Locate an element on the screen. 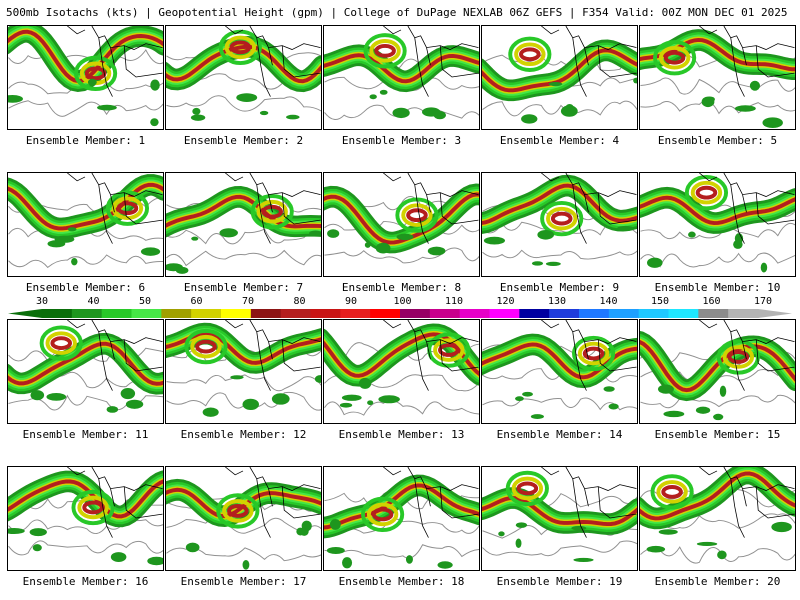 The image size is (800, 600). member-caption: Ensemble Member: 13 is located at coordinates (401, 434).